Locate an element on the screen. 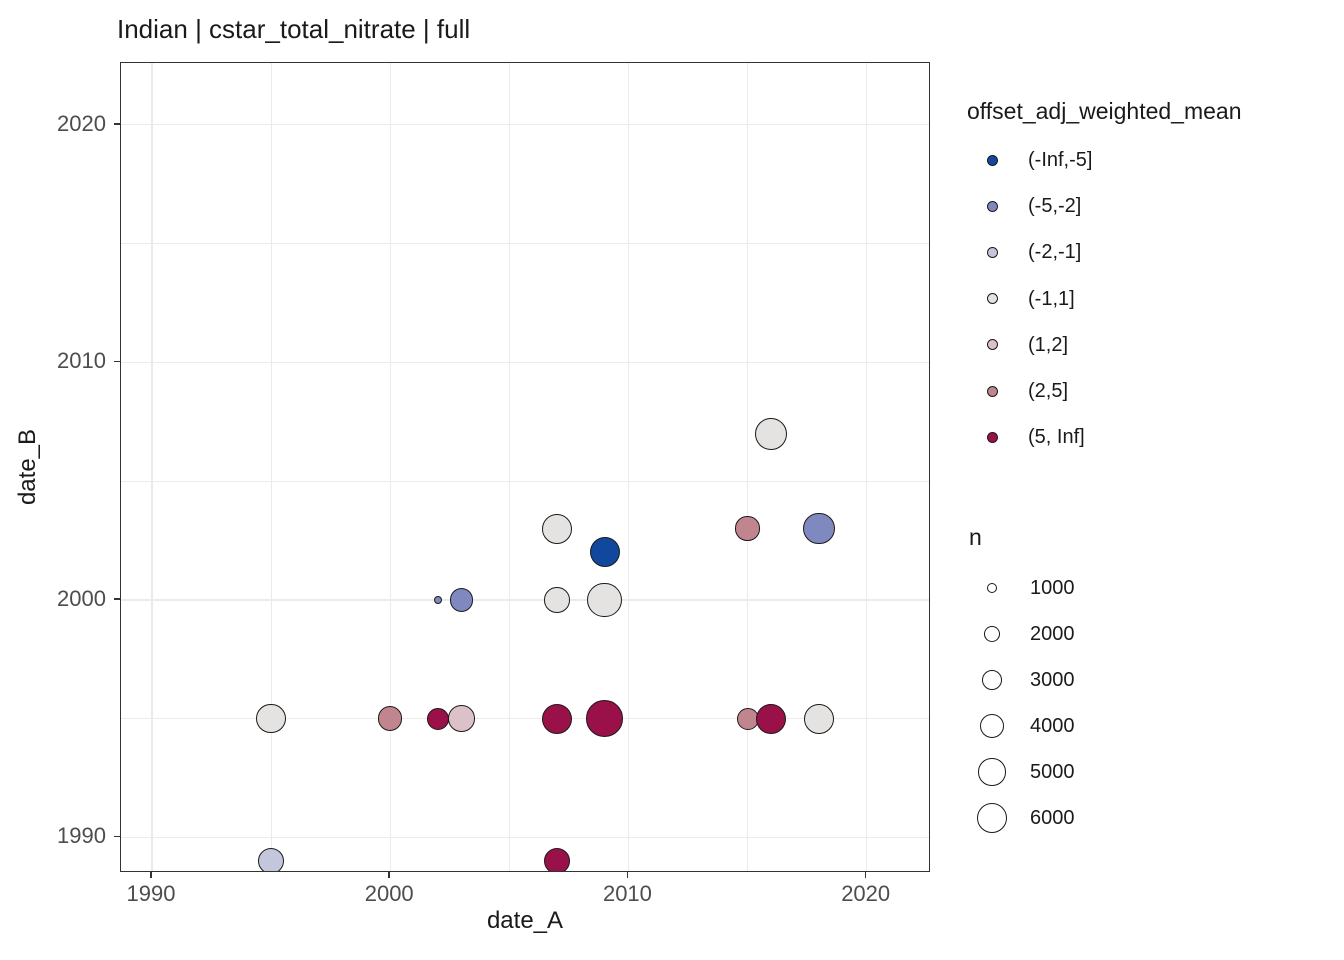 Image resolution: width=1344 pixels, height=960 pixels. color-legend-label: (-1,1] is located at coordinates (1051, 298).